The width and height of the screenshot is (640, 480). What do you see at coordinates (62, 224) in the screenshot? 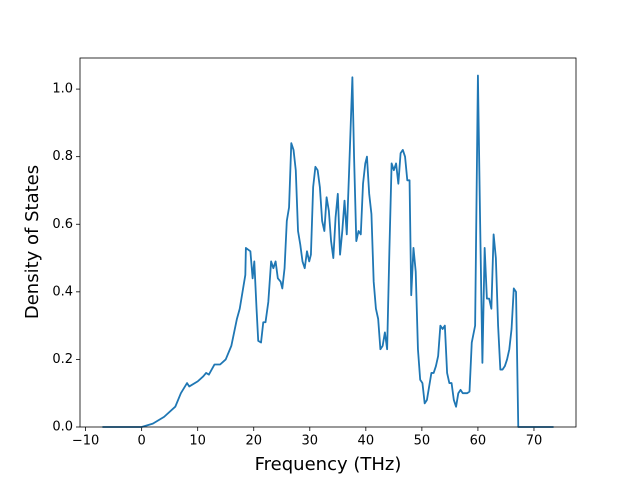
I see `y-tick-label: 0.6` at bounding box center [62, 224].